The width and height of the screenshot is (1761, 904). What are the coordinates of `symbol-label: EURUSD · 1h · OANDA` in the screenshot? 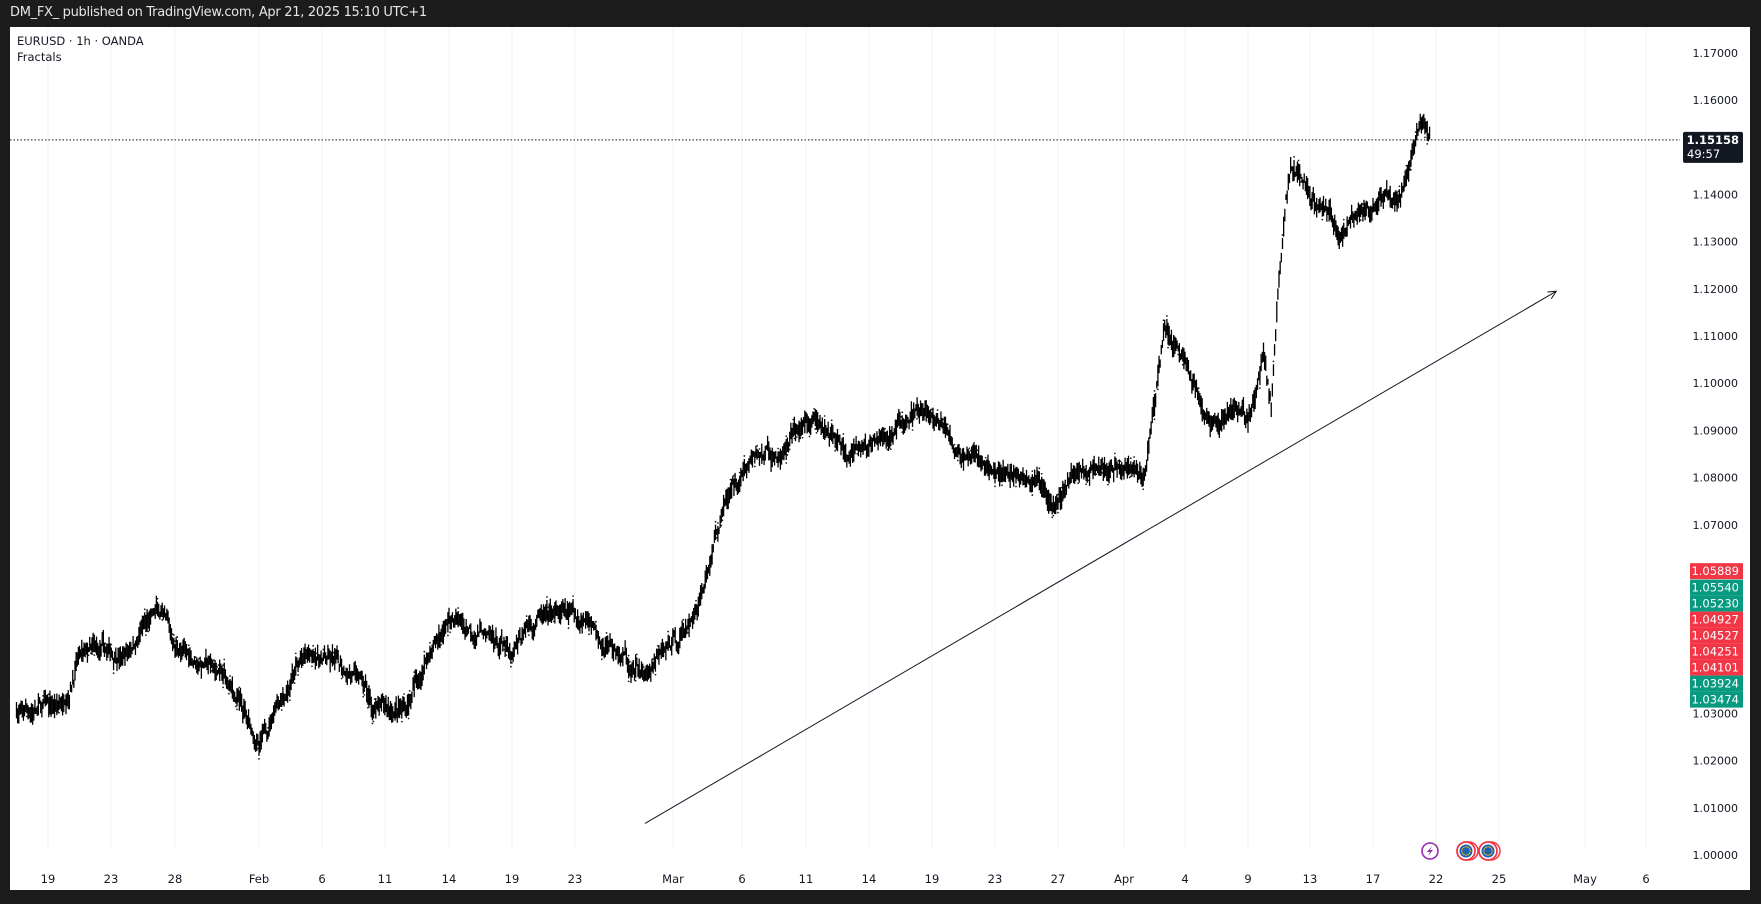 It's located at (80, 41).